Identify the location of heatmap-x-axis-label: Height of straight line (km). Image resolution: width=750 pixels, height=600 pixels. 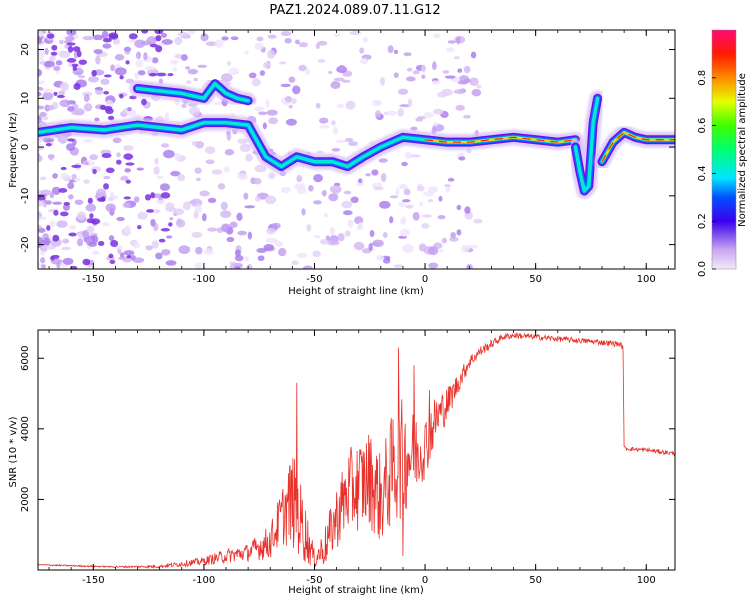
(356, 291).